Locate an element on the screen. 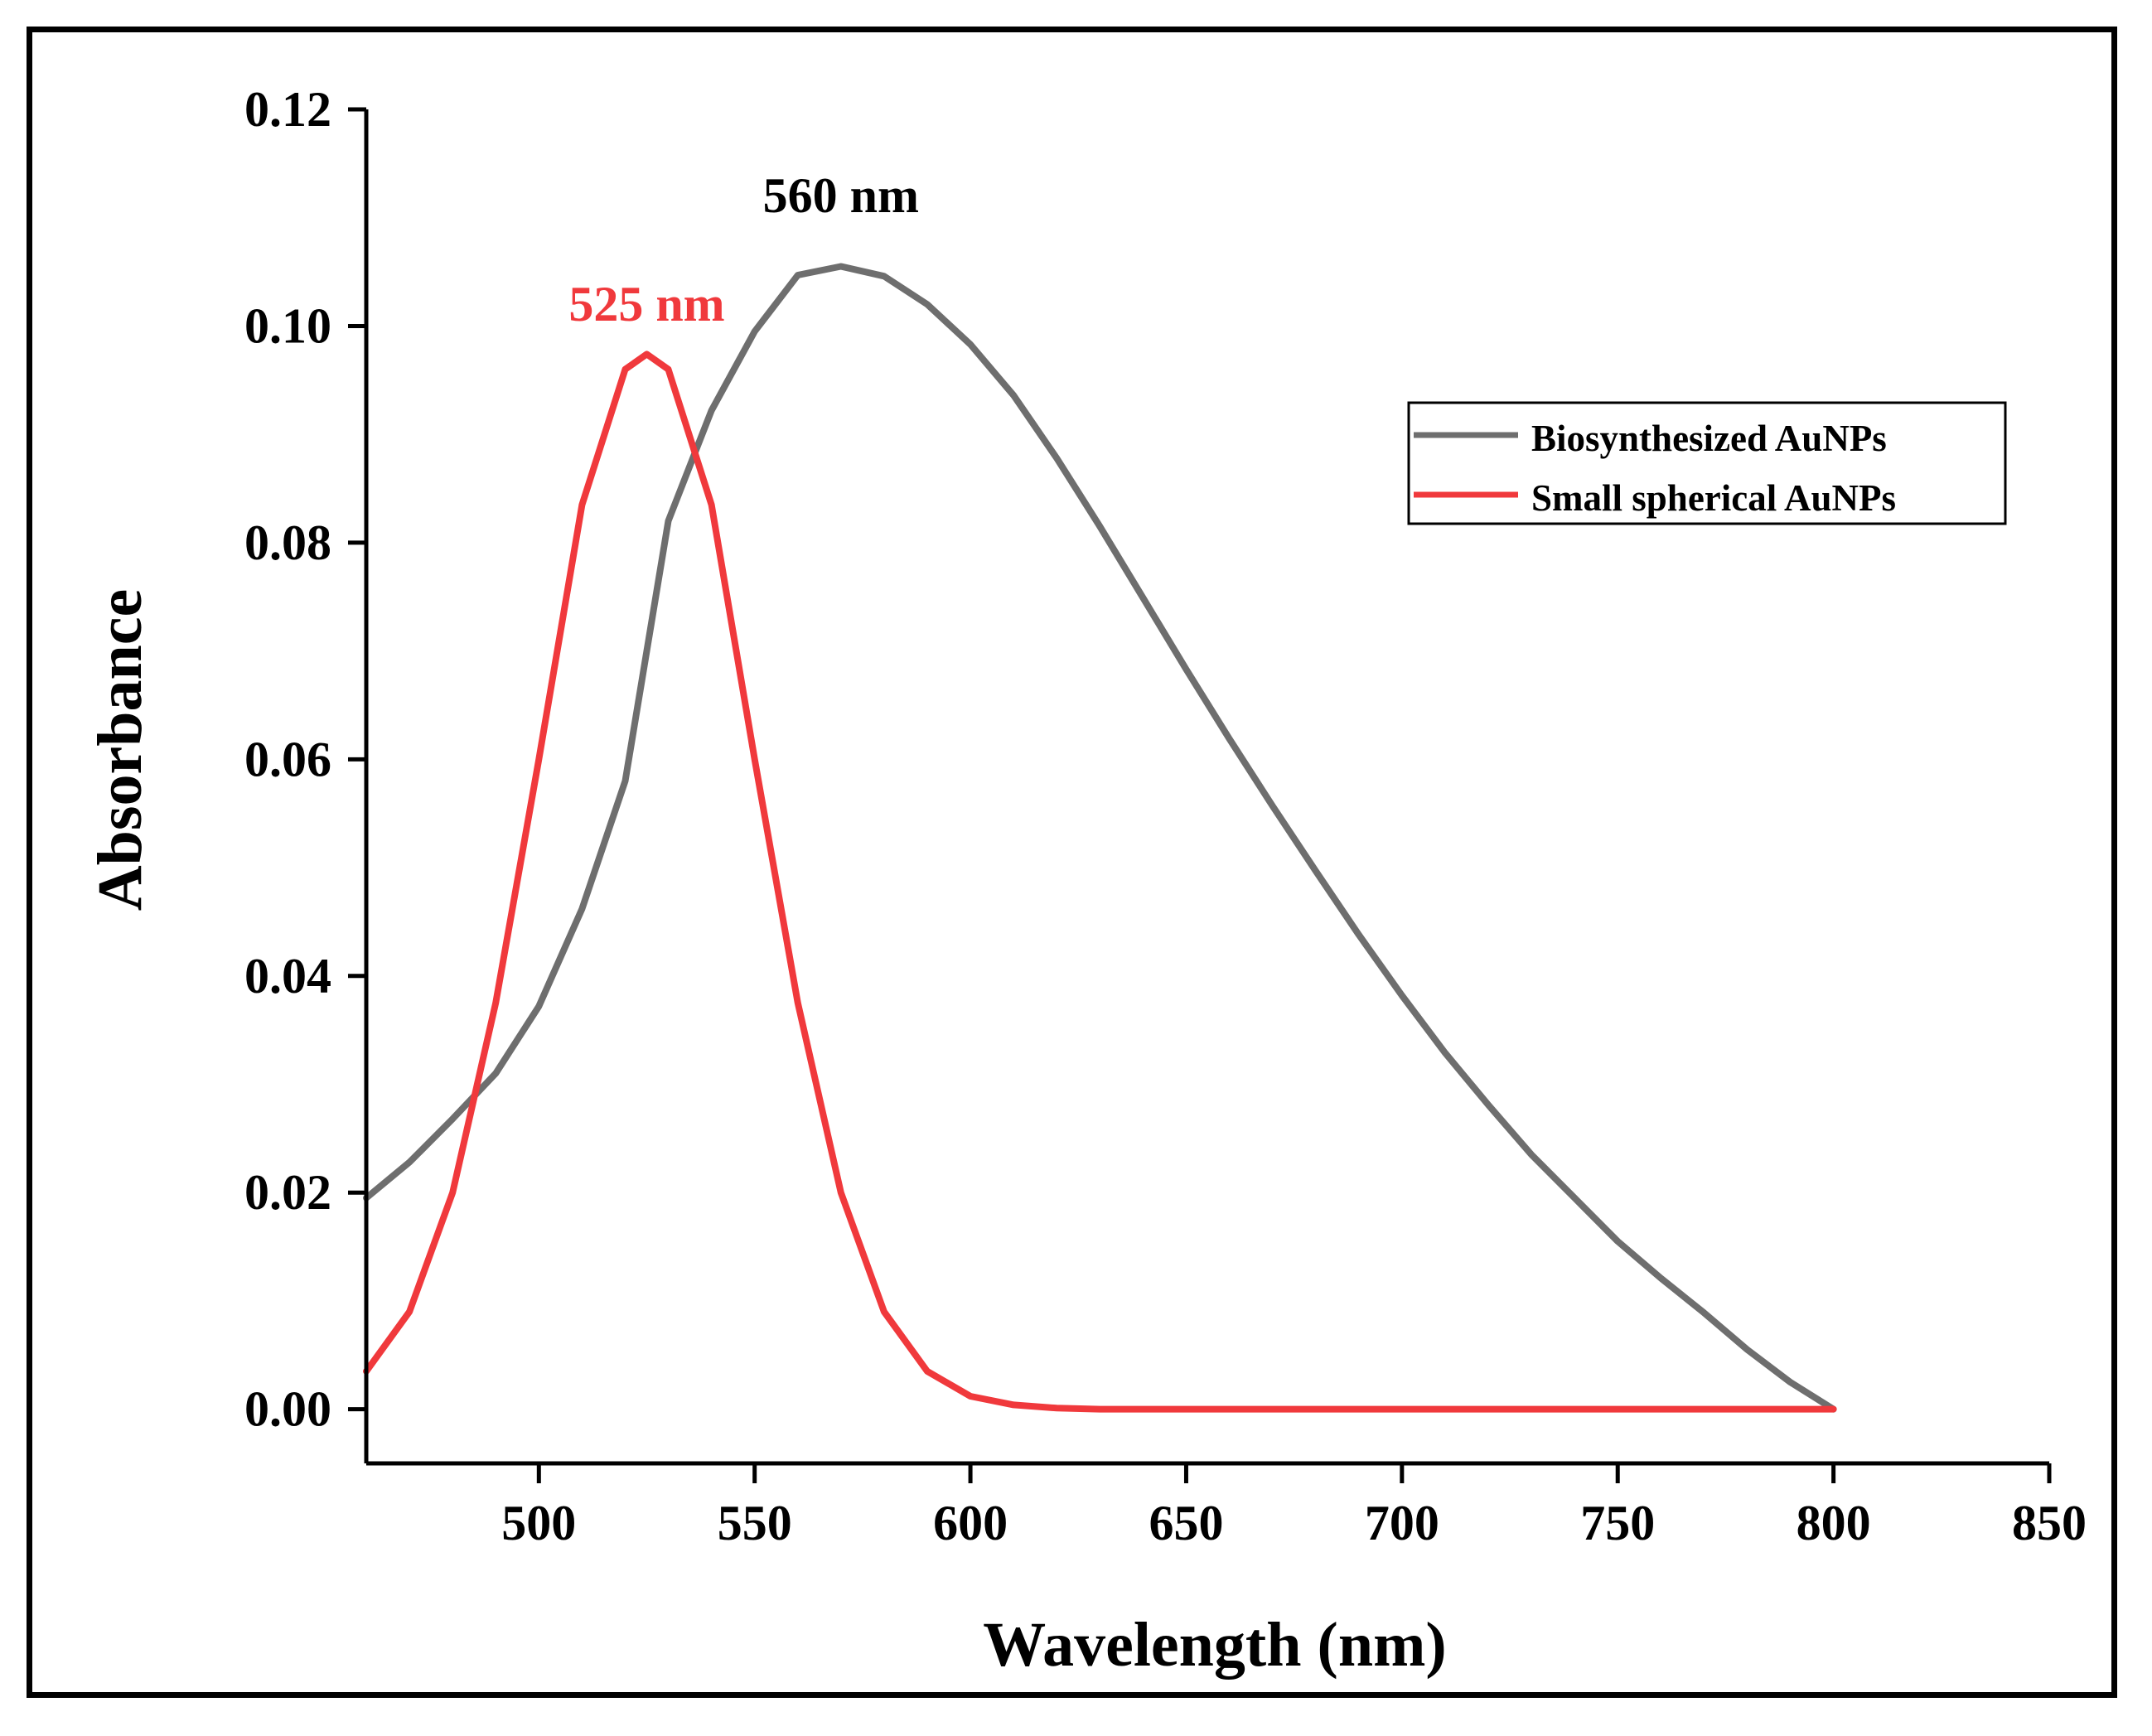  x-tick-label: 750 is located at coordinates (1618, 1523).